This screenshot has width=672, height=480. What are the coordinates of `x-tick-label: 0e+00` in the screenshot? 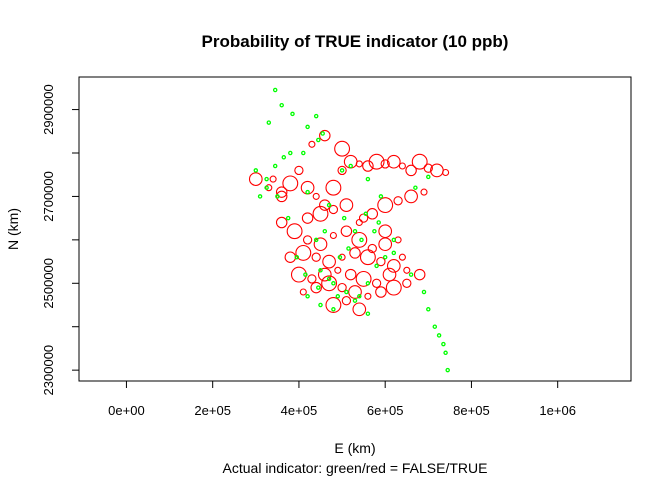 It's located at (126, 410).